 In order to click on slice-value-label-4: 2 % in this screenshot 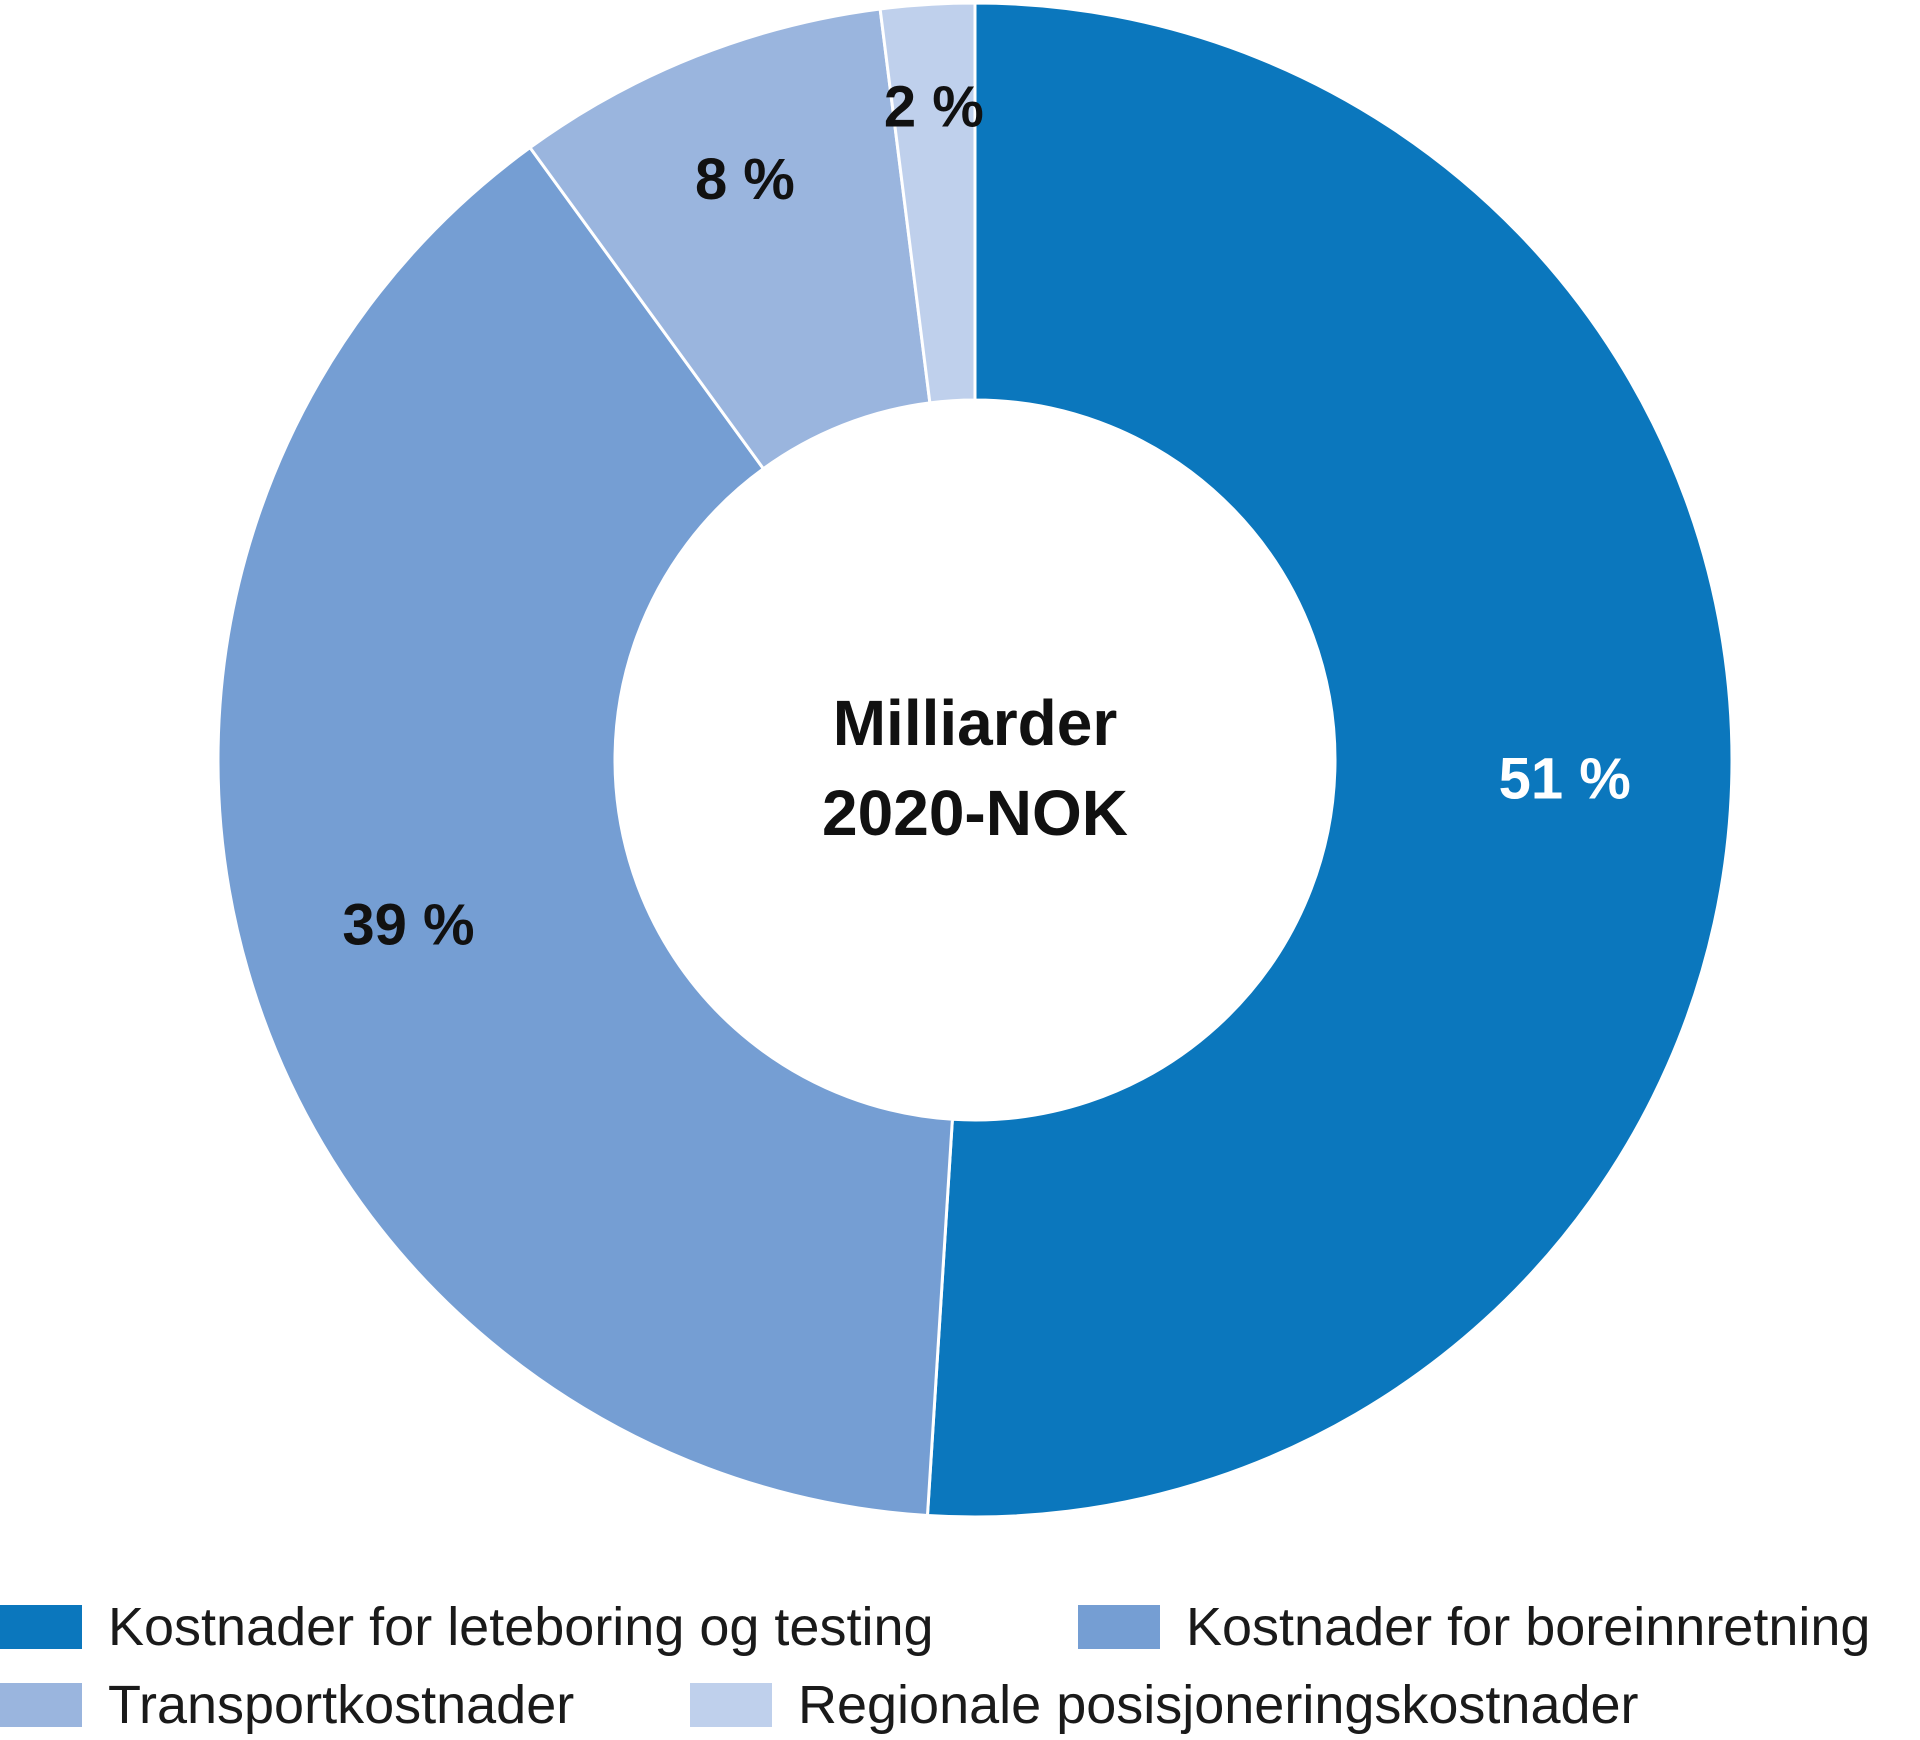, I will do `click(934, 106)`.